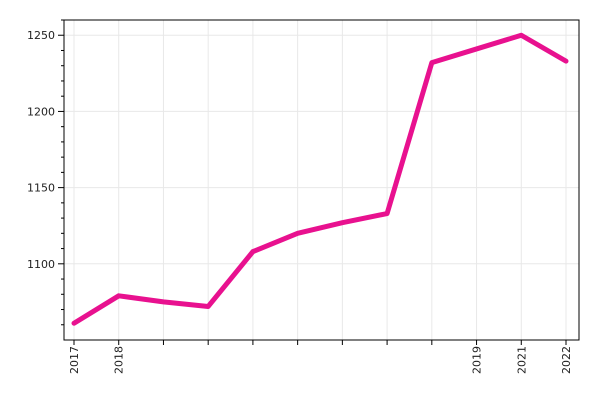 This screenshot has width=600, height=400. Describe the element at coordinates (566, 360) in the screenshot. I see `x-tick-label: 2022` at that location.